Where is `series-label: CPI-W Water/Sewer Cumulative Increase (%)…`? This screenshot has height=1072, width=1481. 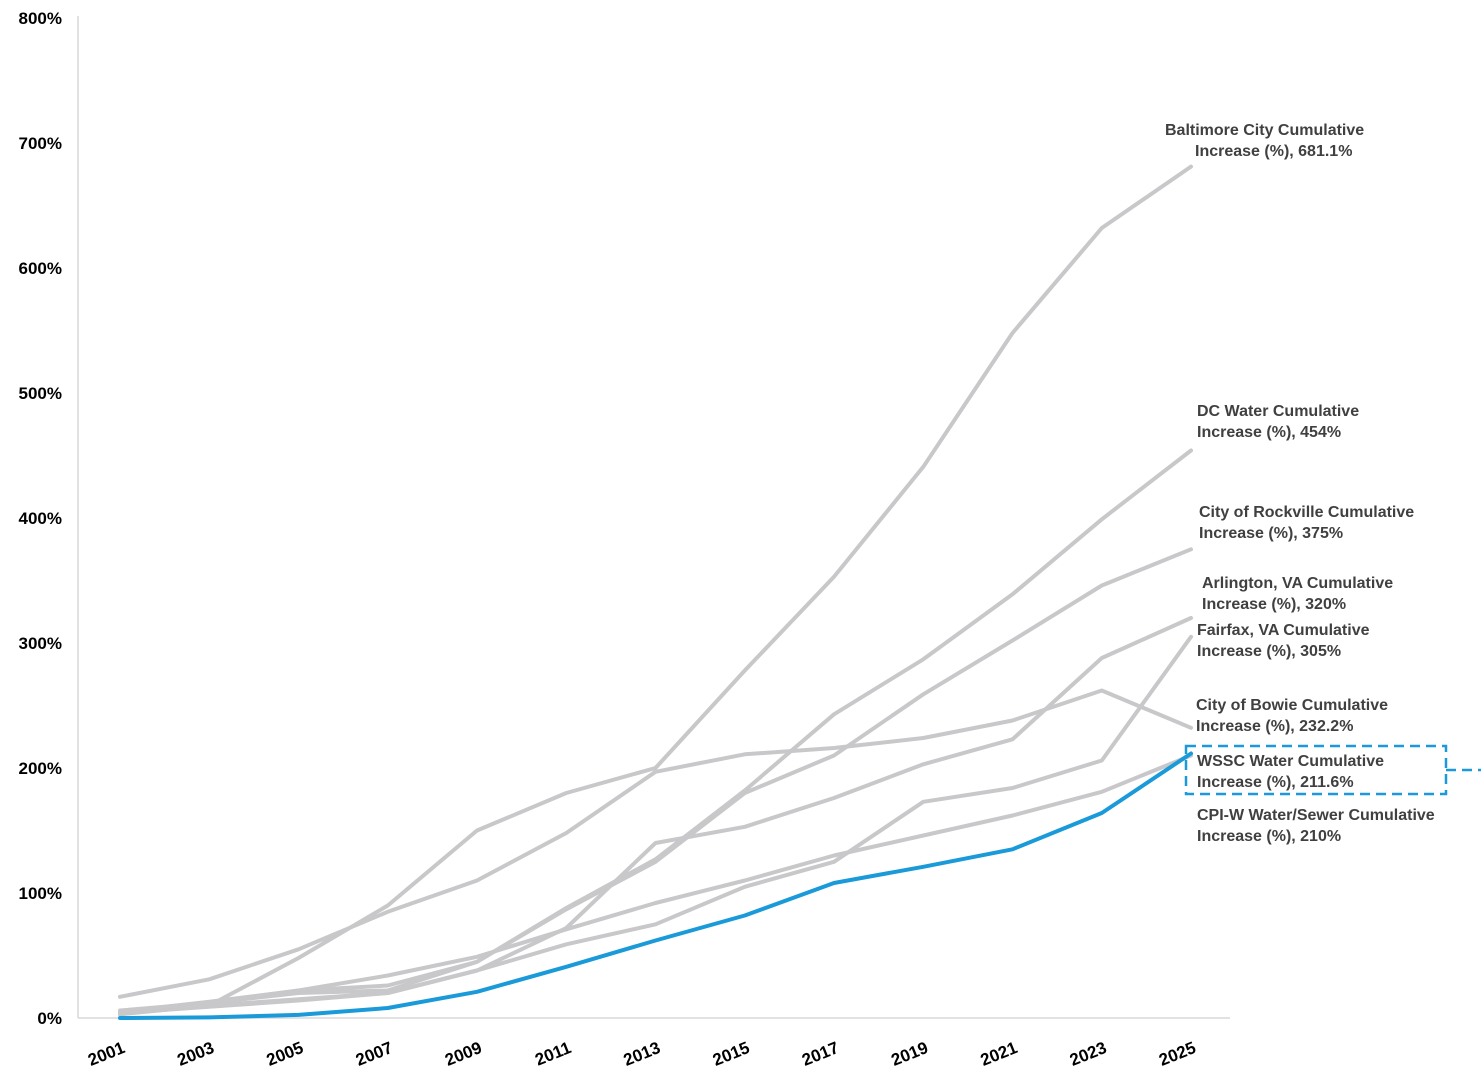
series-label: CPI-W Water/Sewer Cumulative Increase (%)… is located at coordinates (1316, 826).